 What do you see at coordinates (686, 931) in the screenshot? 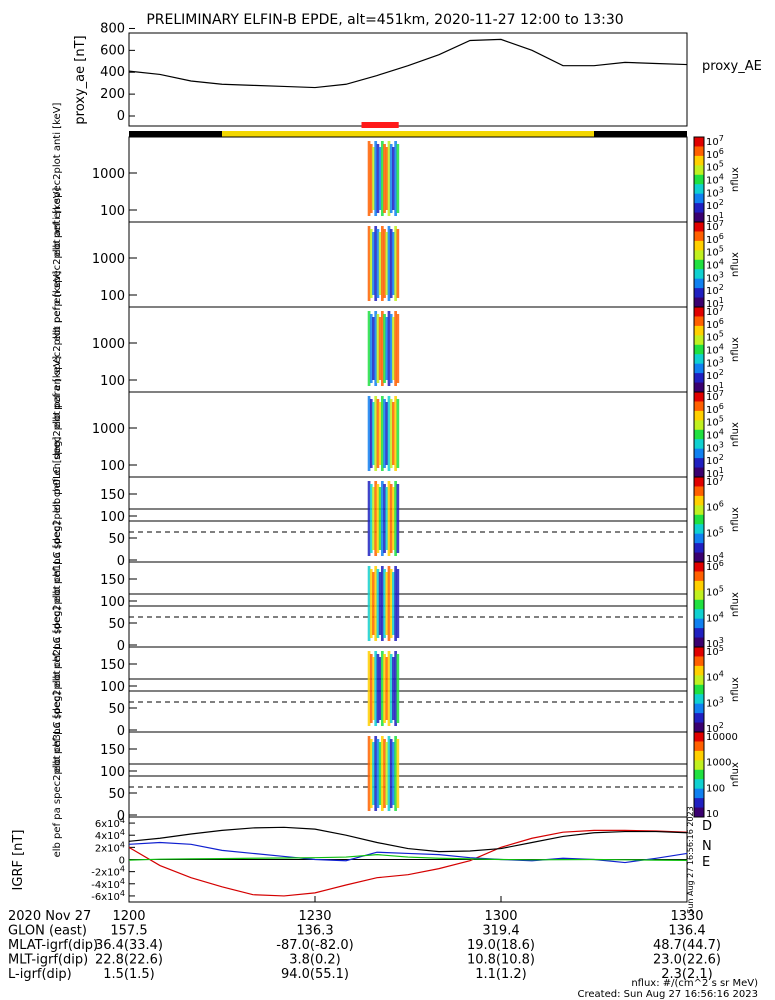
I see `table-cell: 136.4` at bounding box center [686, 931].